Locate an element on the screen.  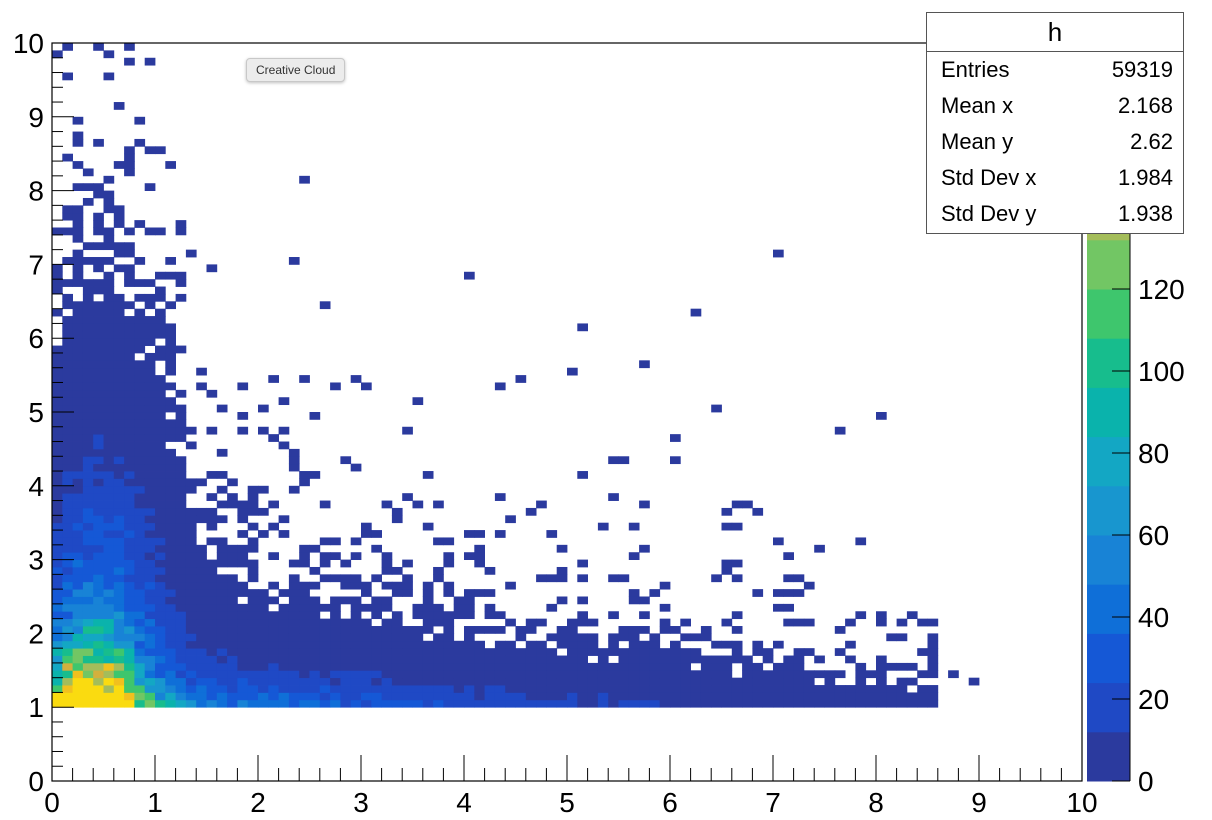
palette-tick-label: 80 is located at coordinates (1153, 453).